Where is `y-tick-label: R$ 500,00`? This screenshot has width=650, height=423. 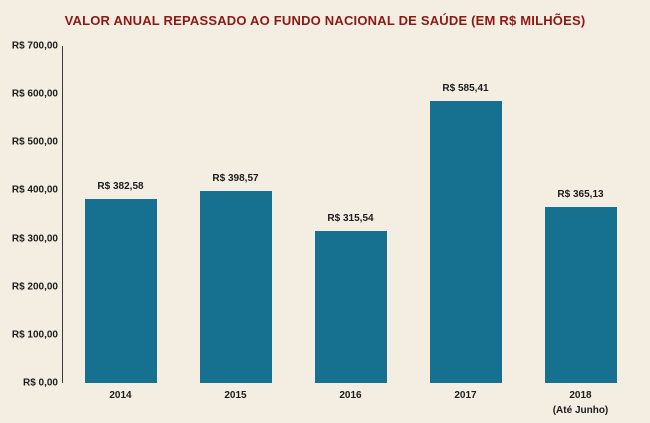
y-tick-label: R$ 500,00 is located at coordinates (34, 142).